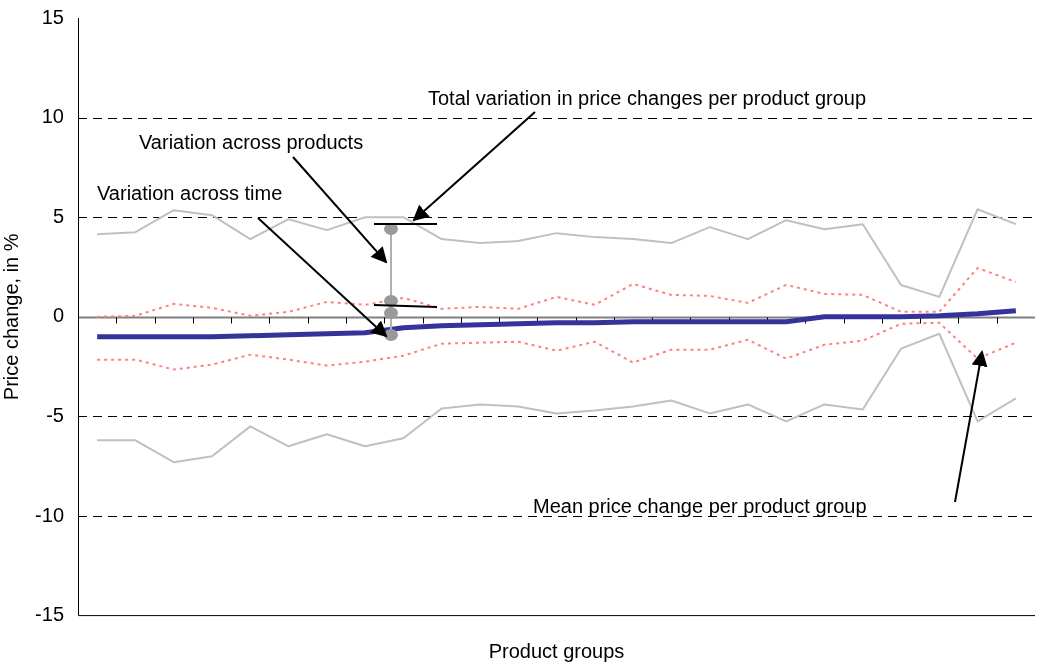  I want to click on y-tick-label: 0, so click(58, 315).